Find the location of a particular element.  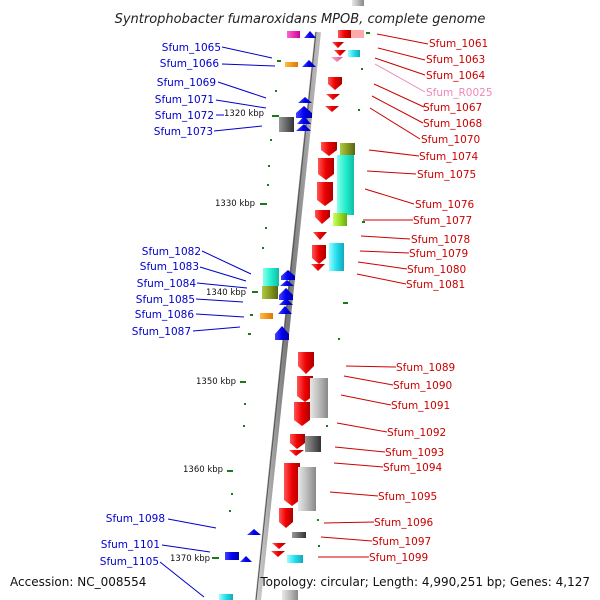

gene-label-right: Sfum_1091 is located at coordinates (420, 406).